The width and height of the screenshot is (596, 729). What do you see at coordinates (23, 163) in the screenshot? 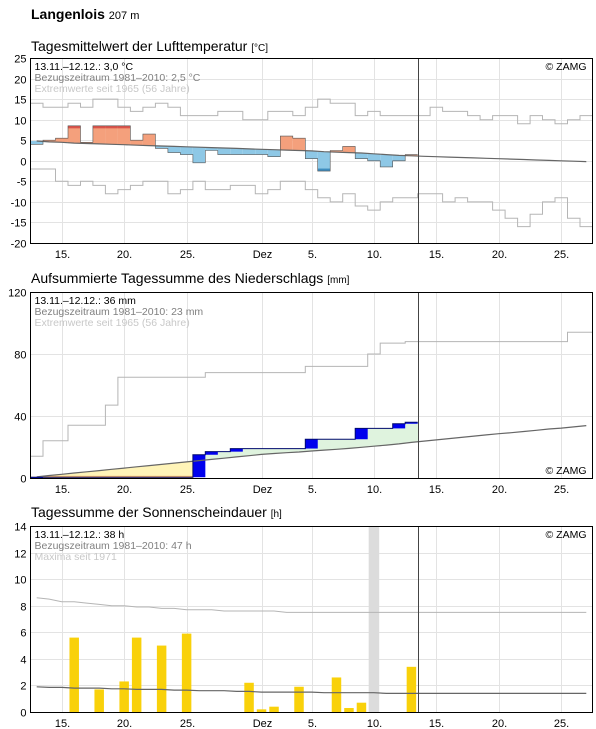
I see `temp-ytick: 0` at bounding box center [23, 163].